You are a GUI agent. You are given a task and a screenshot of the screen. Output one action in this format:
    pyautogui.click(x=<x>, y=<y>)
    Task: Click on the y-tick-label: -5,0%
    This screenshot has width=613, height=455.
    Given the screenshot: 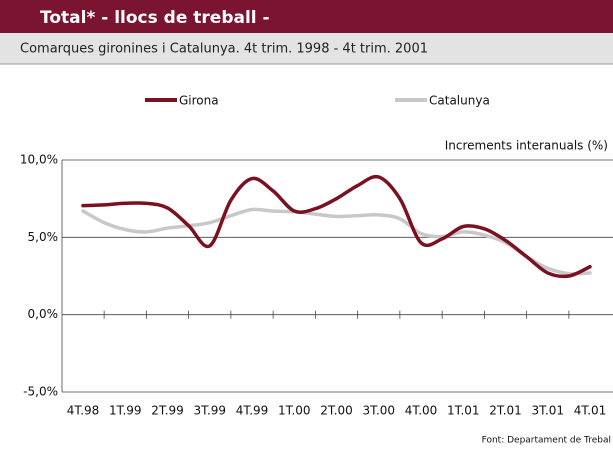 What is the action you would take?
    pyautogui.click(x=40, y=392)
    